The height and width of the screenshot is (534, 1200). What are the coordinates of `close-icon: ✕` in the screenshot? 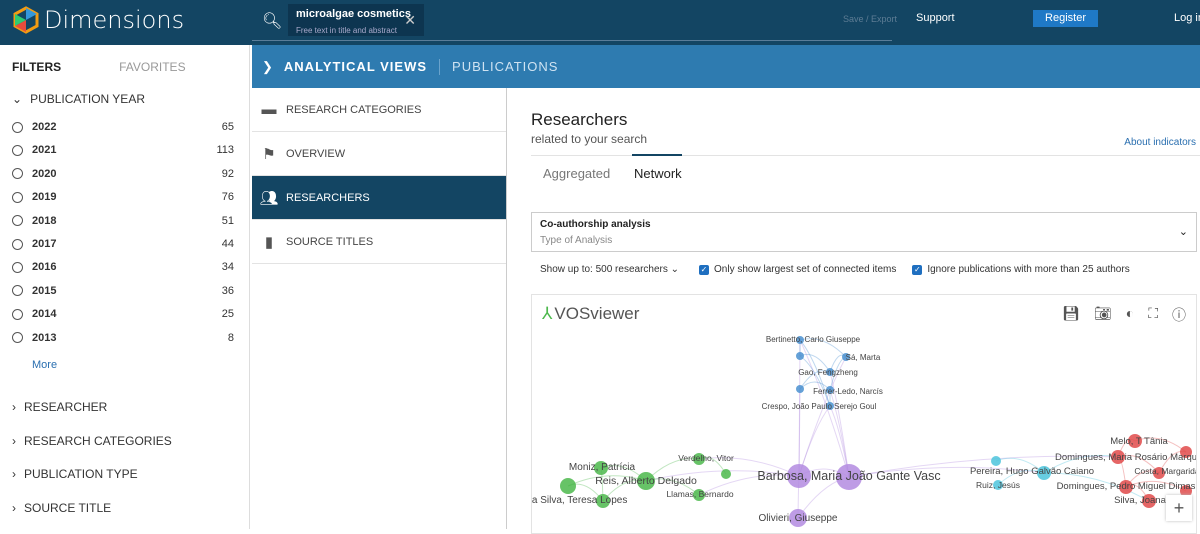 It's located at (410, 20).